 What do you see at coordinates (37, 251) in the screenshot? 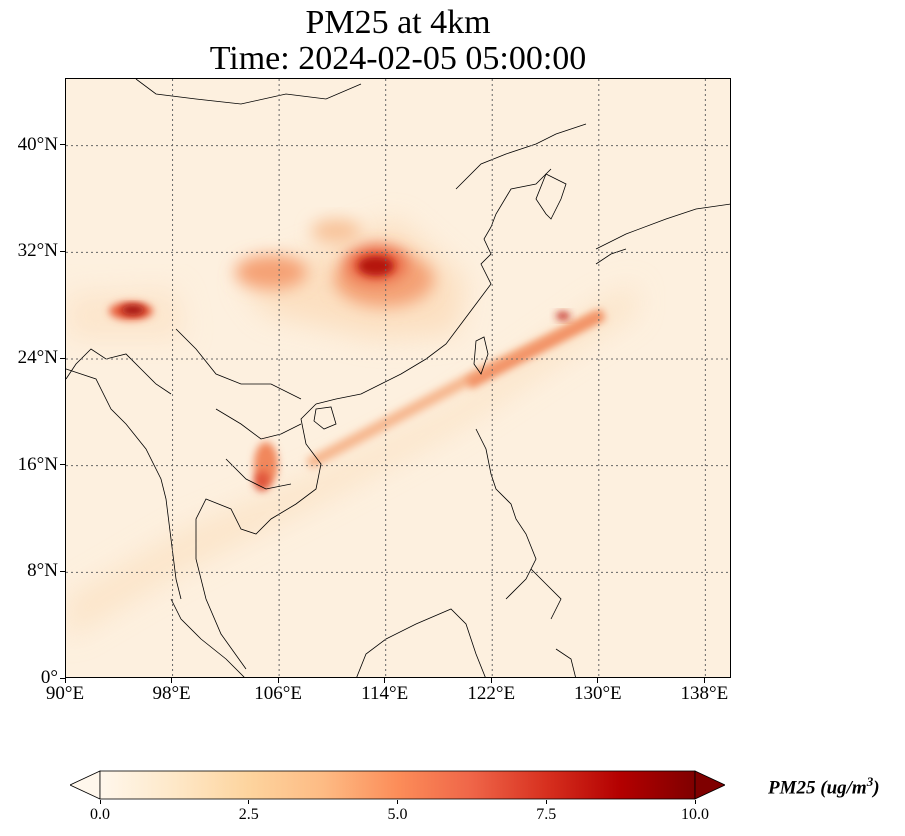
I see `lat-tick-label: 32°N` at bounding box center [37, 251].